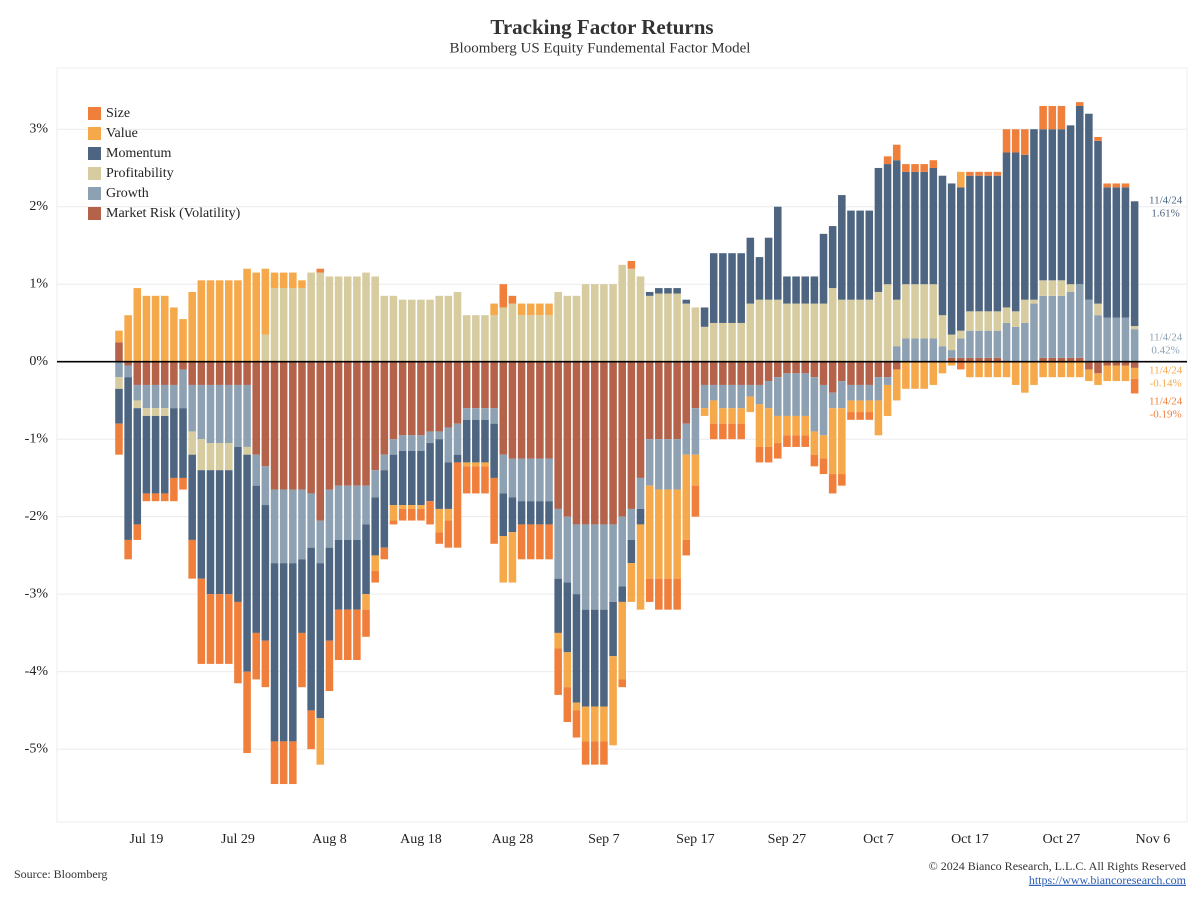 The image size is (1200, 900). Describe the element at coordinates (37, 671) in the screenshot. I see `y-tick-label: -4%` at that location.